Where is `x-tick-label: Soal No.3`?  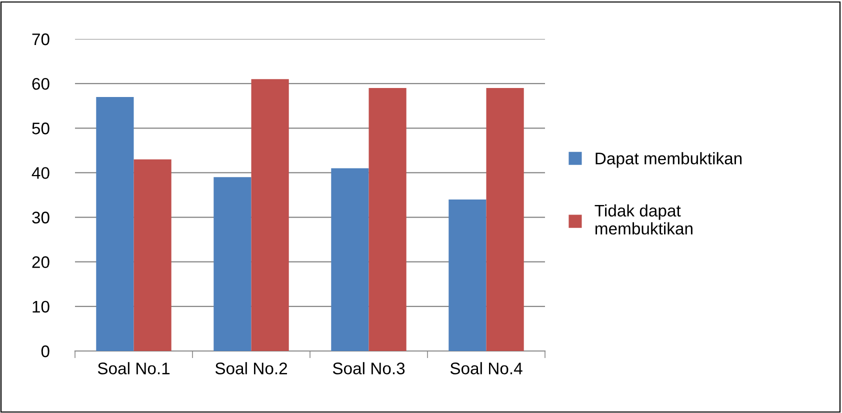
x-tick-label: Soal No.3 is located at coordinates (368, 368).